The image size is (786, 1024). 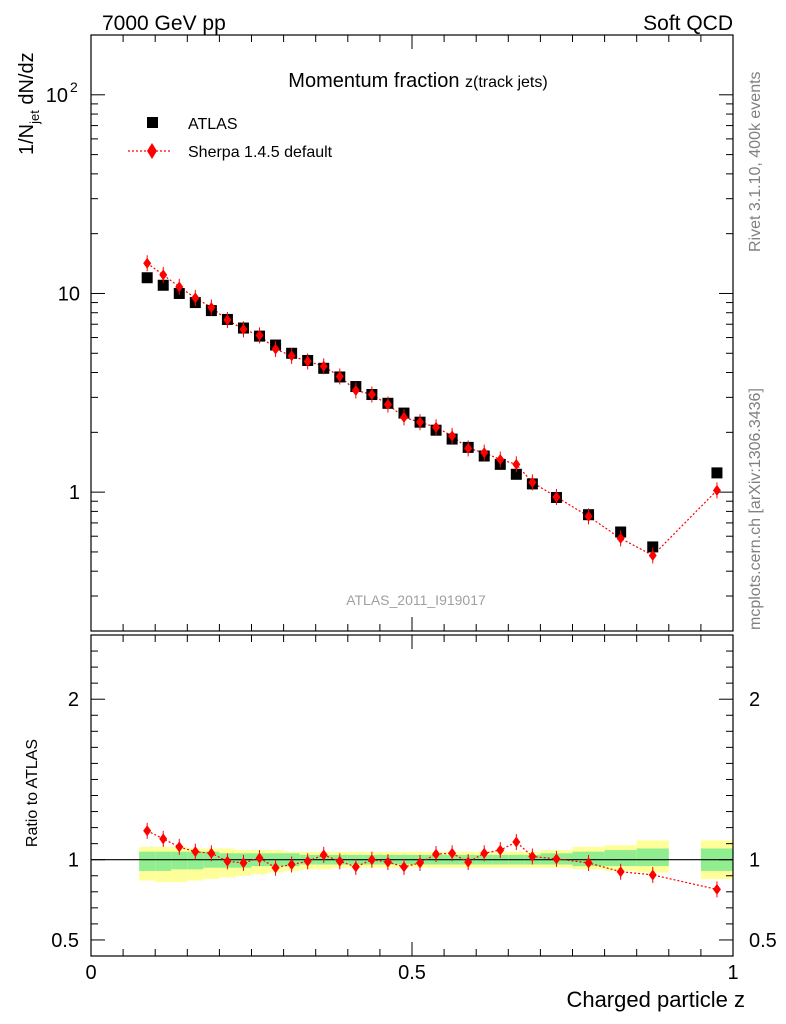 I want to click on ratio-y-tick-label: 2, so click(x=73, y=700).